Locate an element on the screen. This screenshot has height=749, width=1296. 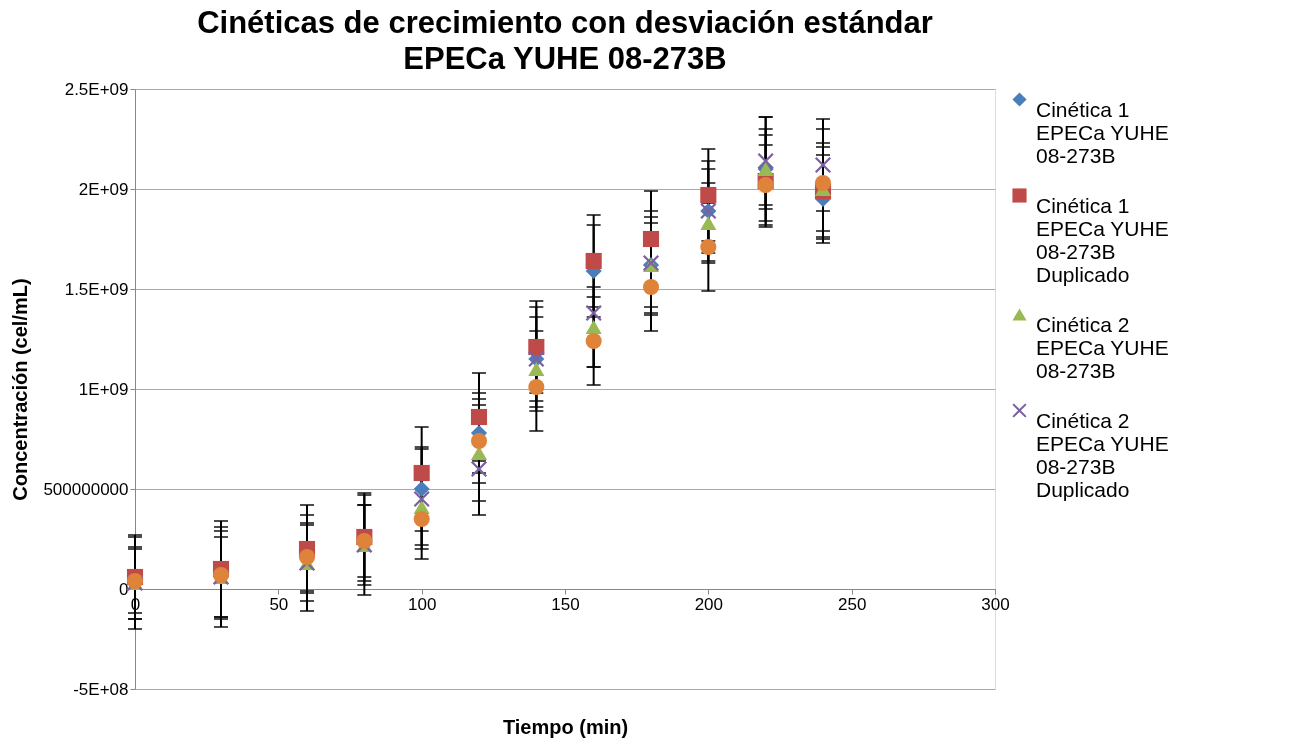
y-tick-label: 1.5E+09 is located at coordinates (96, 289).